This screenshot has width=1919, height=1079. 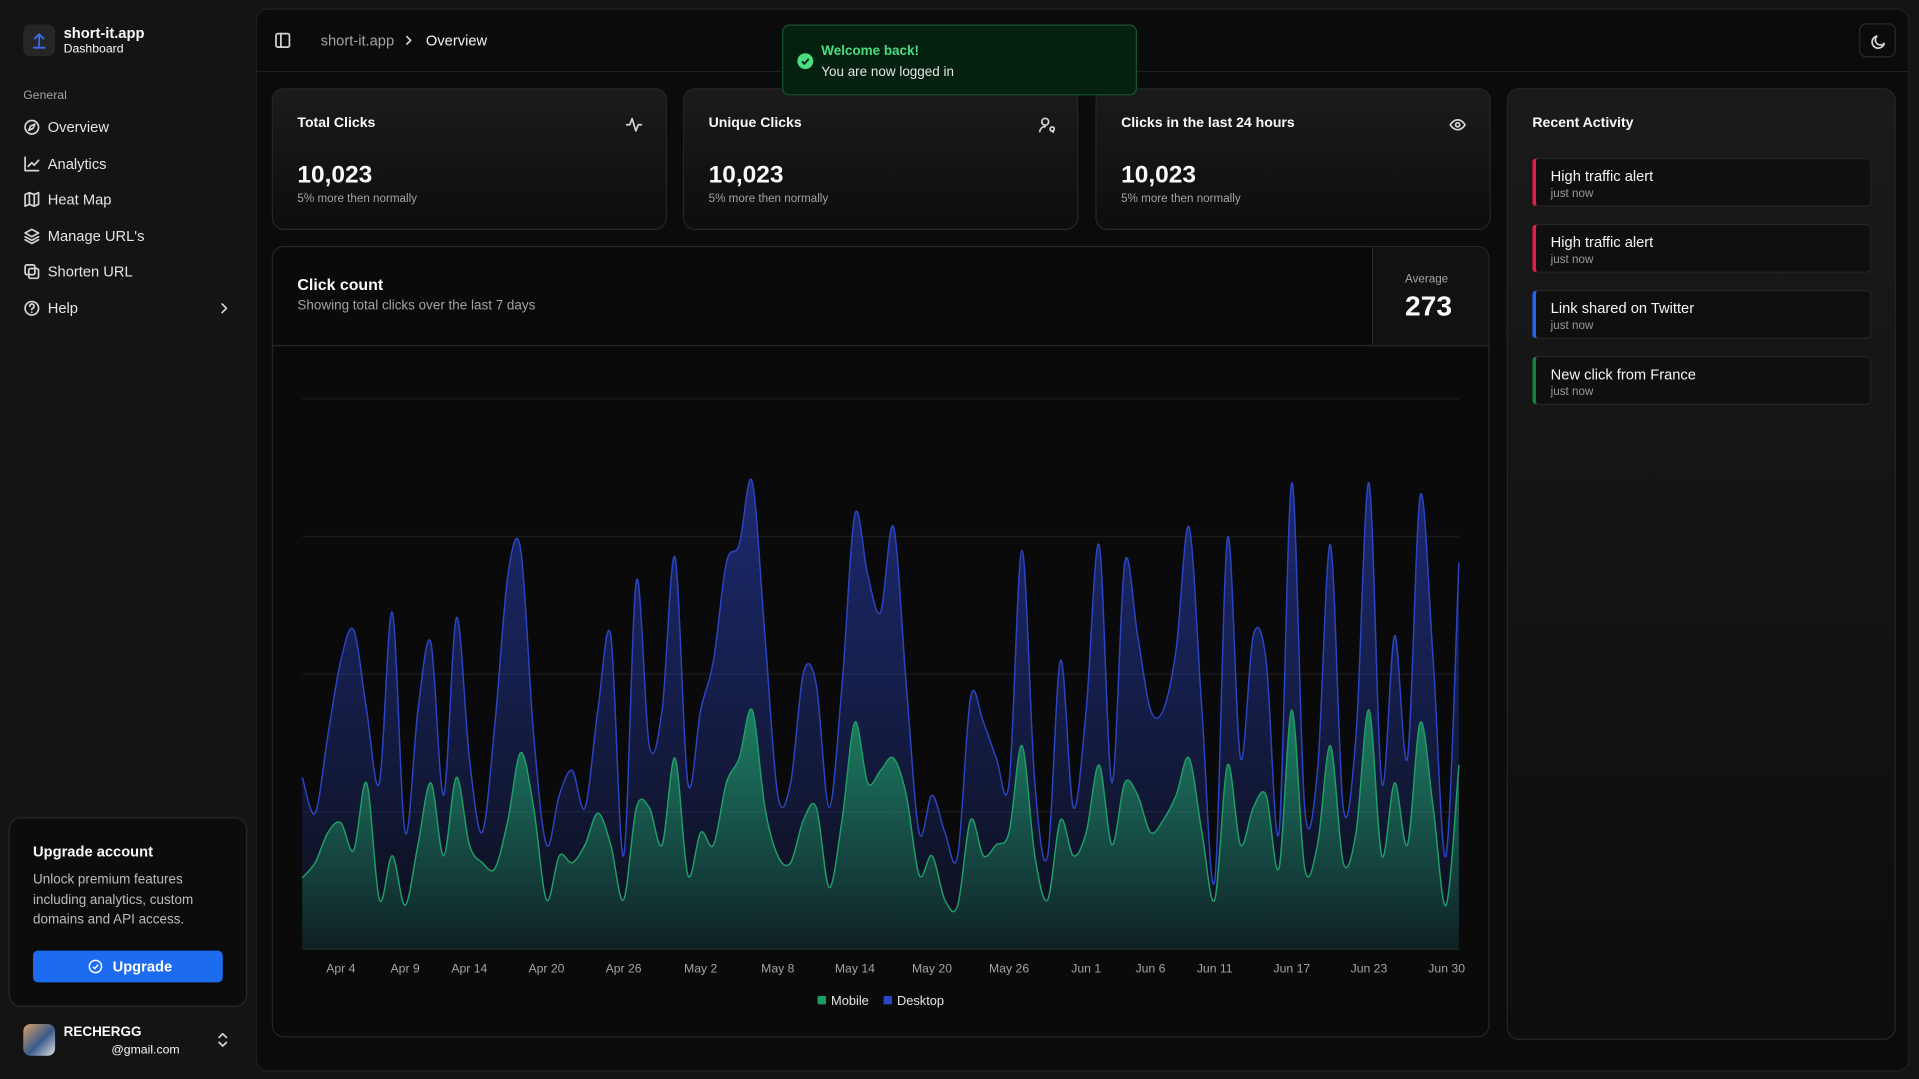 I want to click on activity-item-title: Link shared on Twitter, so click(x=1622, y=308).